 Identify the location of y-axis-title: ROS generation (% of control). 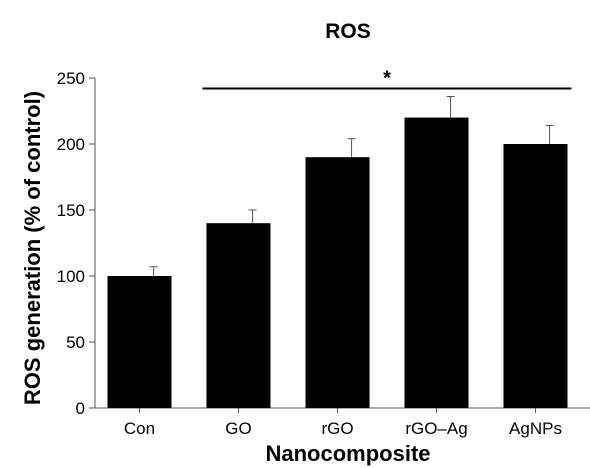
(32, 248).